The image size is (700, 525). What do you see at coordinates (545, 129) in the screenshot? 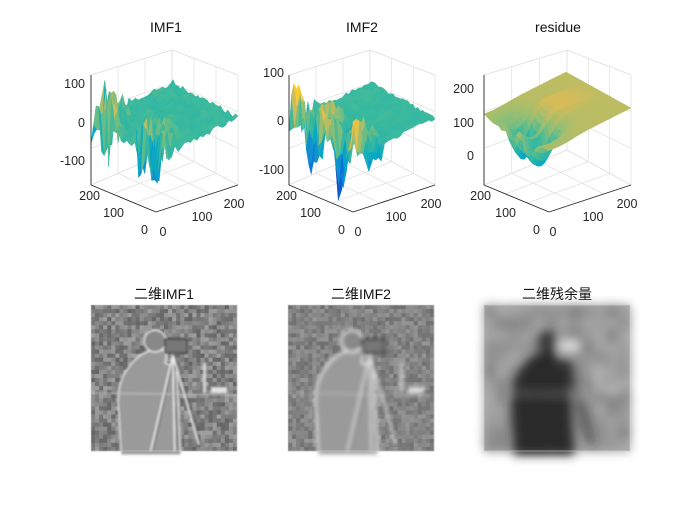
I see `surface-plot-residue: residue 200 100 0 200 100 0 0 100 200` at bounding box center [545, 129].